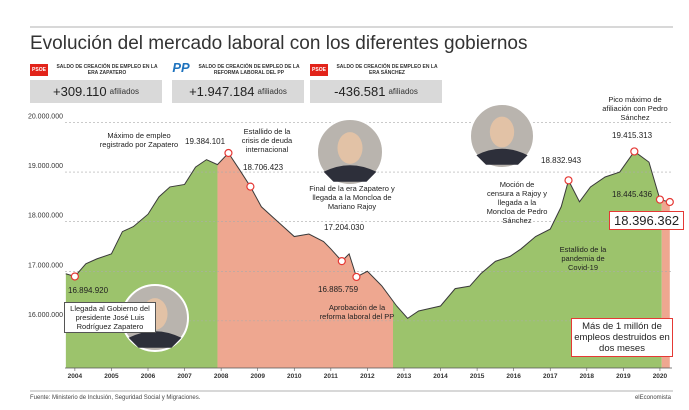 The height and width of the screenshot is (410, 689). I want to click on summary-value: +309.110, so click(80, 91).